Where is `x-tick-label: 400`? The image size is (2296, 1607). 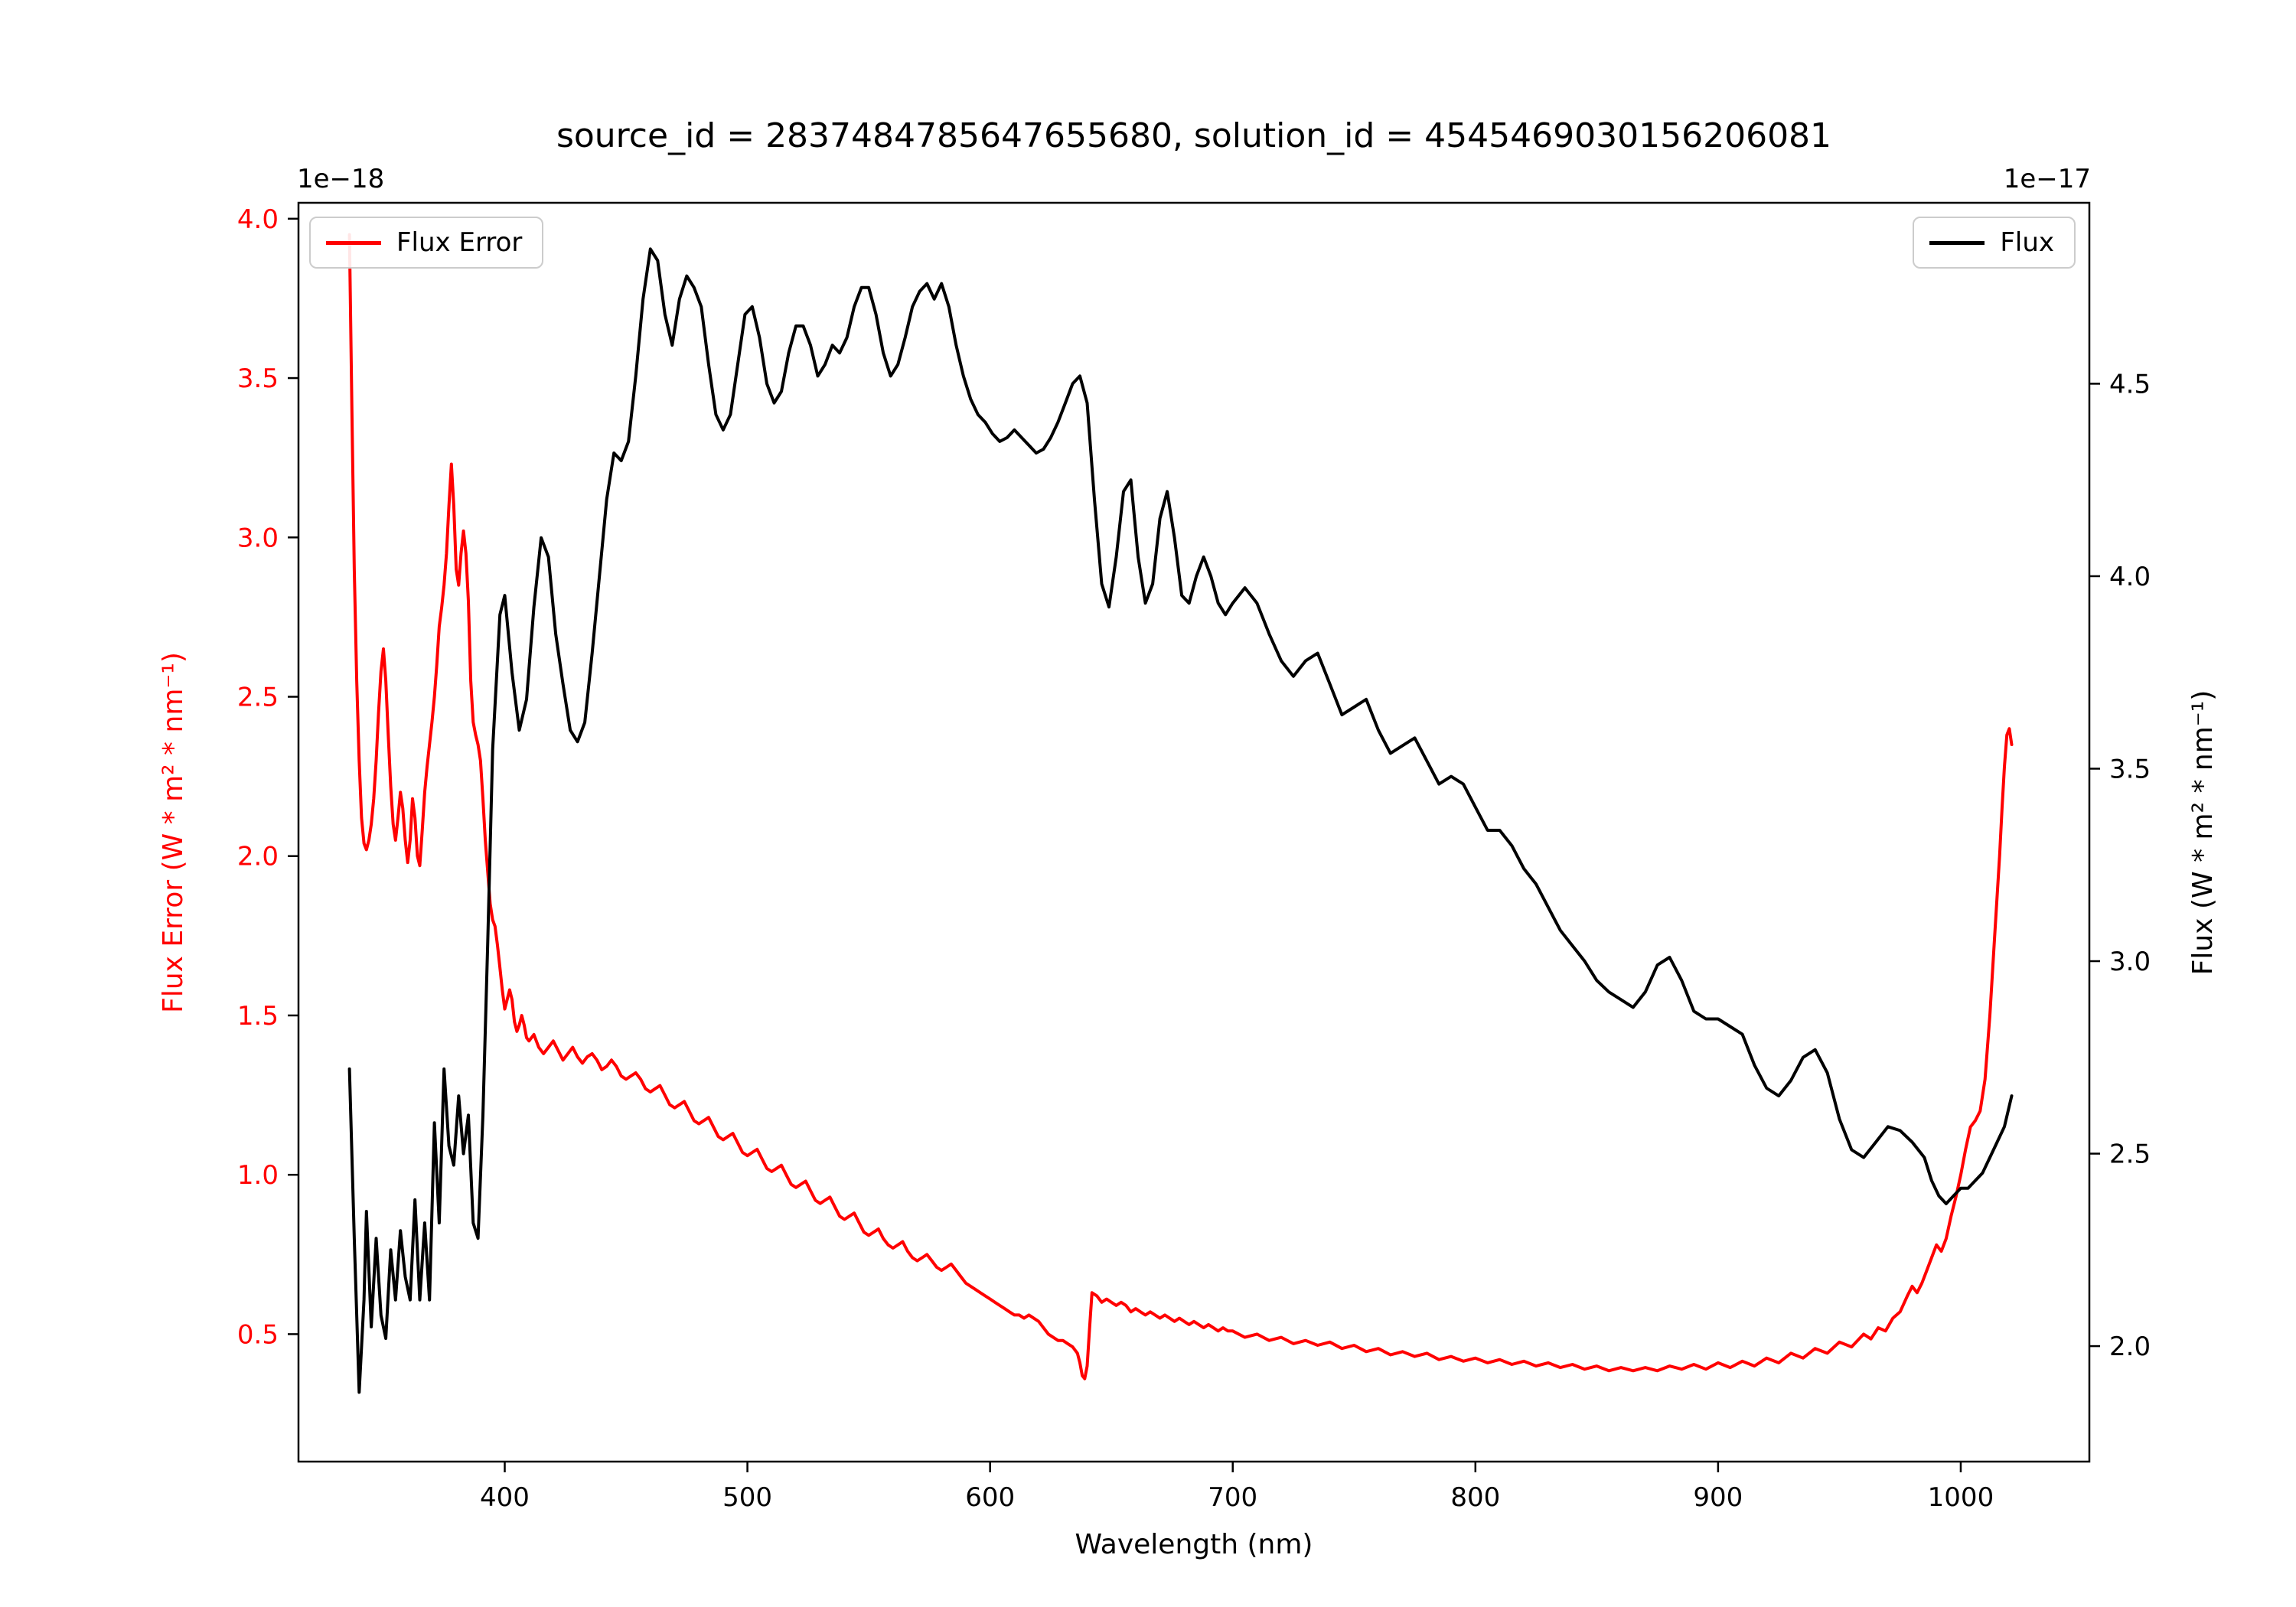 x-tick-label: 400 is located at coordinates (505, 1497).